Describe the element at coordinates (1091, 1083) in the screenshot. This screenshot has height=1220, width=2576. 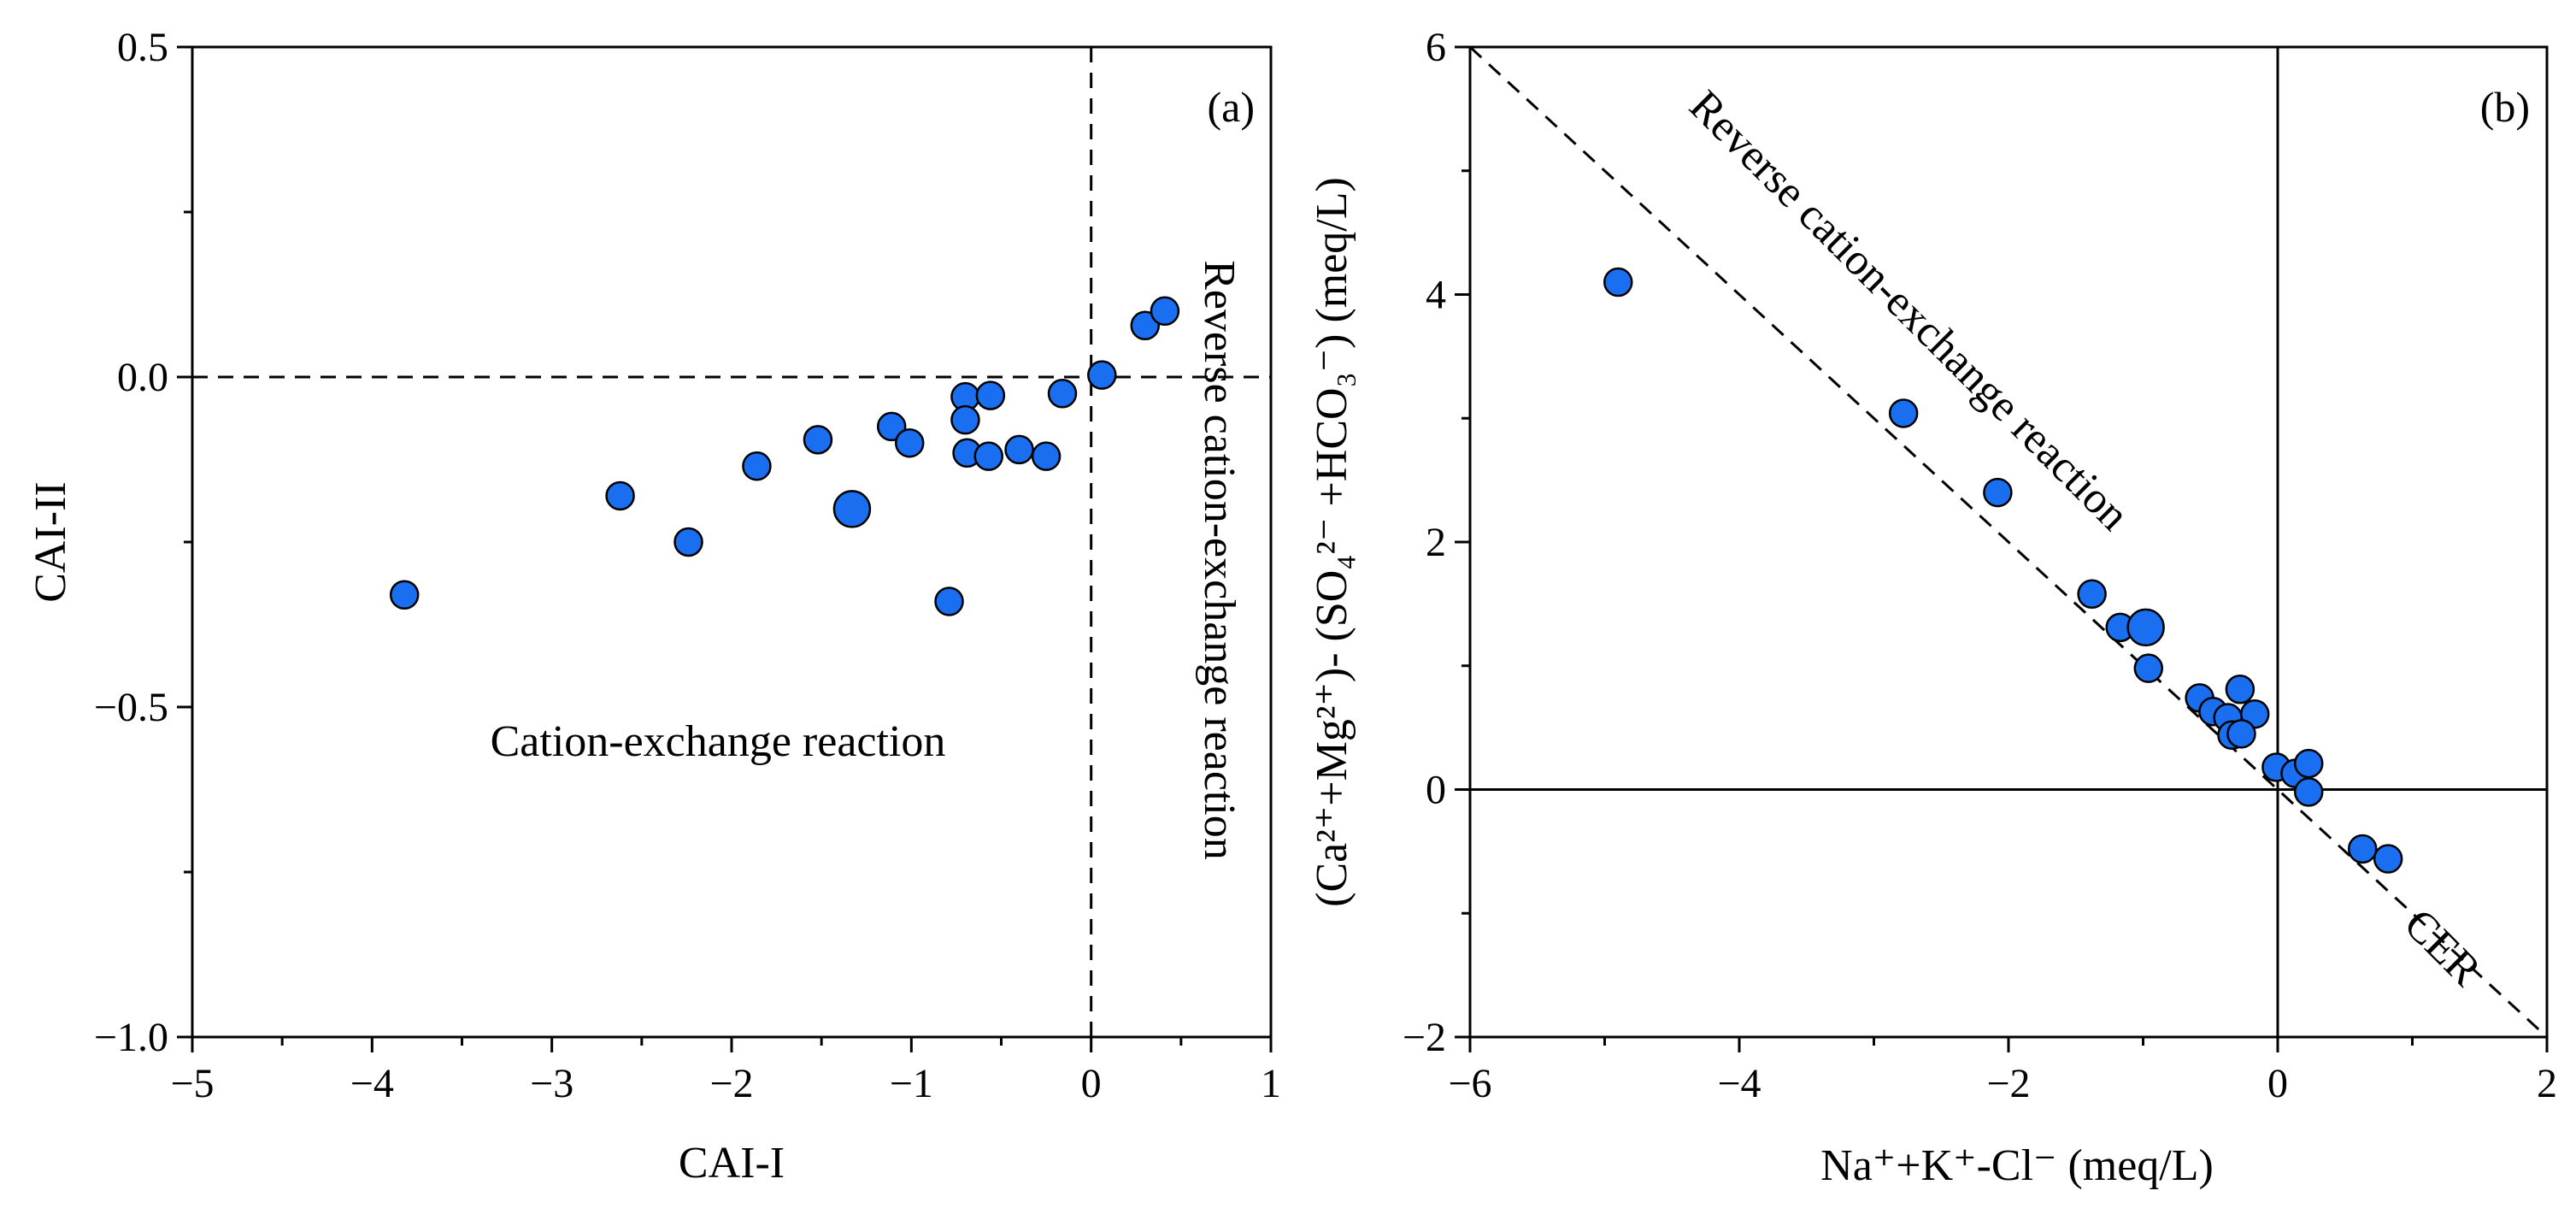
I see `a-x-tick-label: 0` at that location.